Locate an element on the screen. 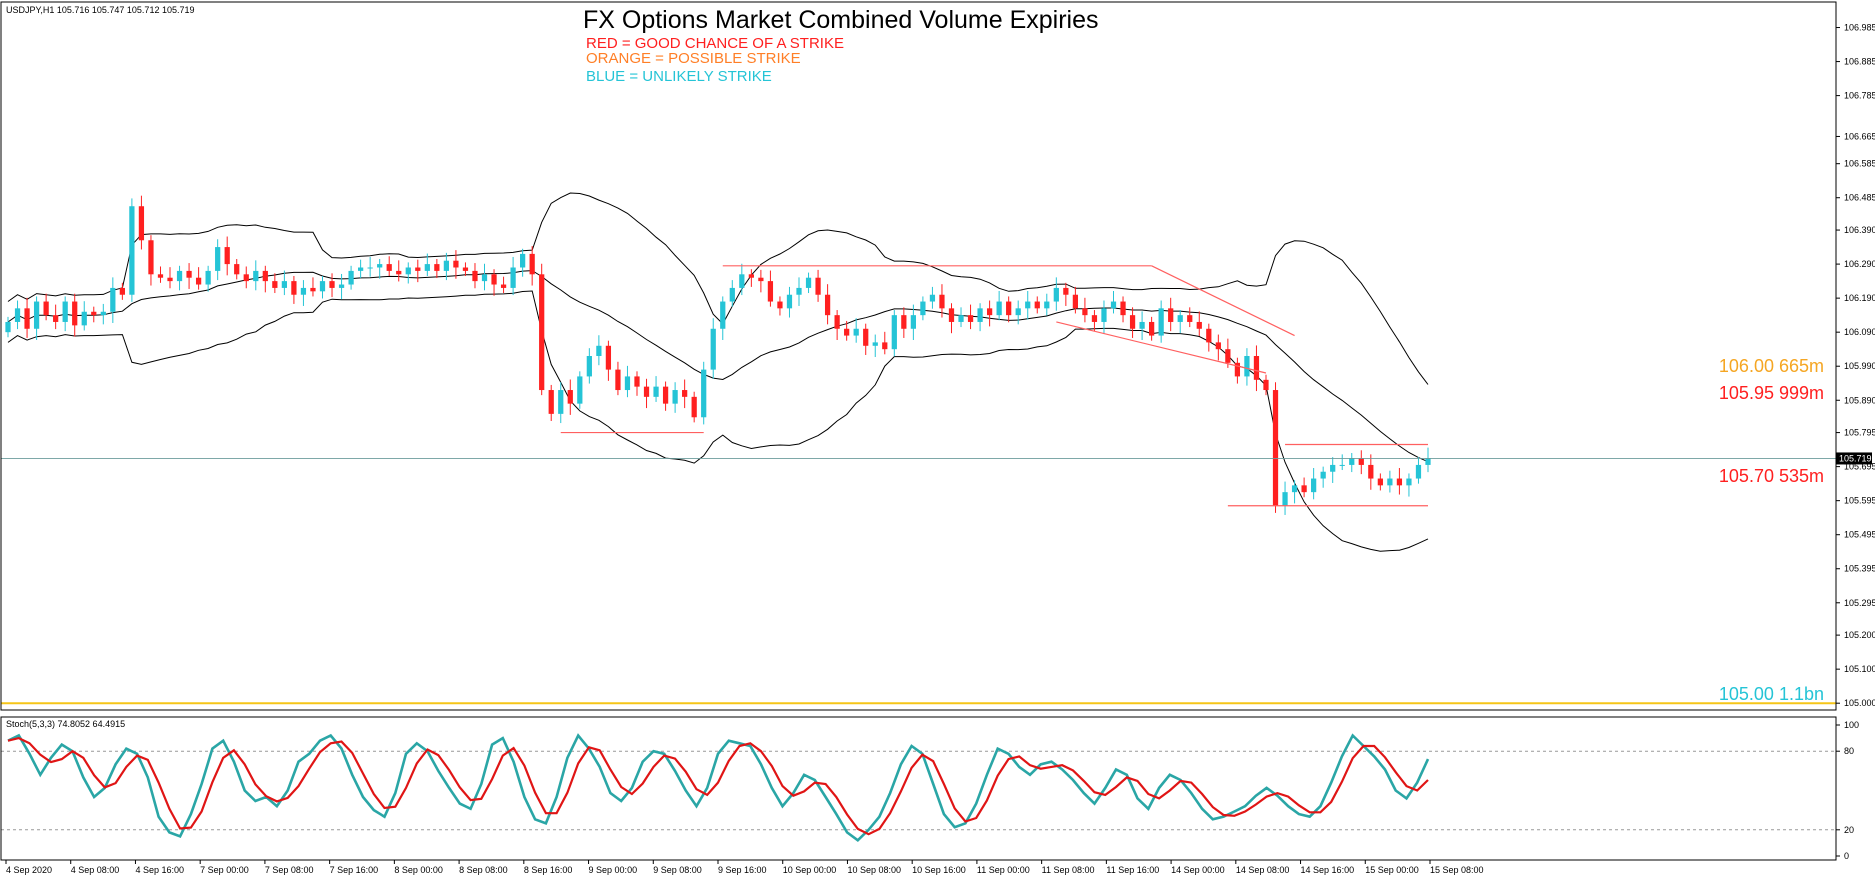  stoch-signal-line is located at coordinates (718, 786).